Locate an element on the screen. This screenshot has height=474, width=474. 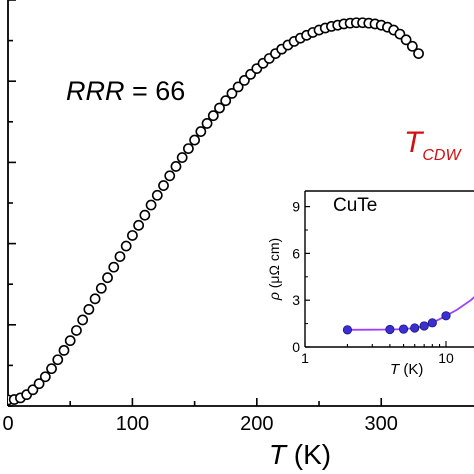
main-x-ticks is located at coordinates (195, 402).